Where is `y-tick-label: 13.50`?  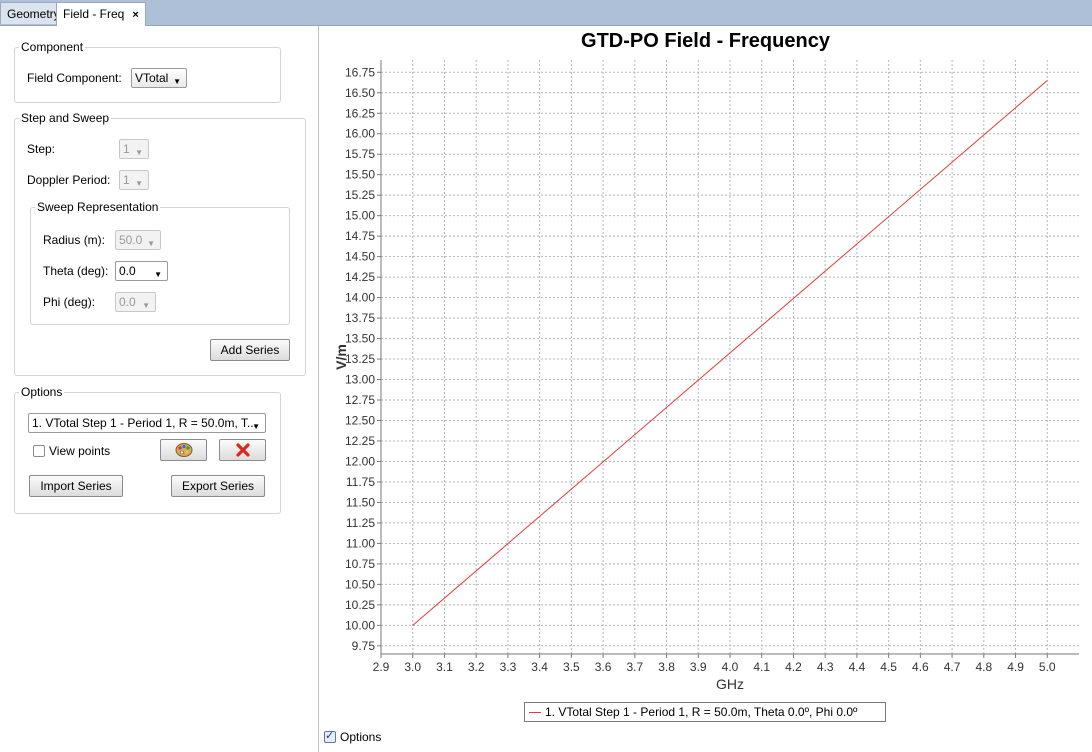 y-tick-label: 13.50 is located at coordinates (360, 339).